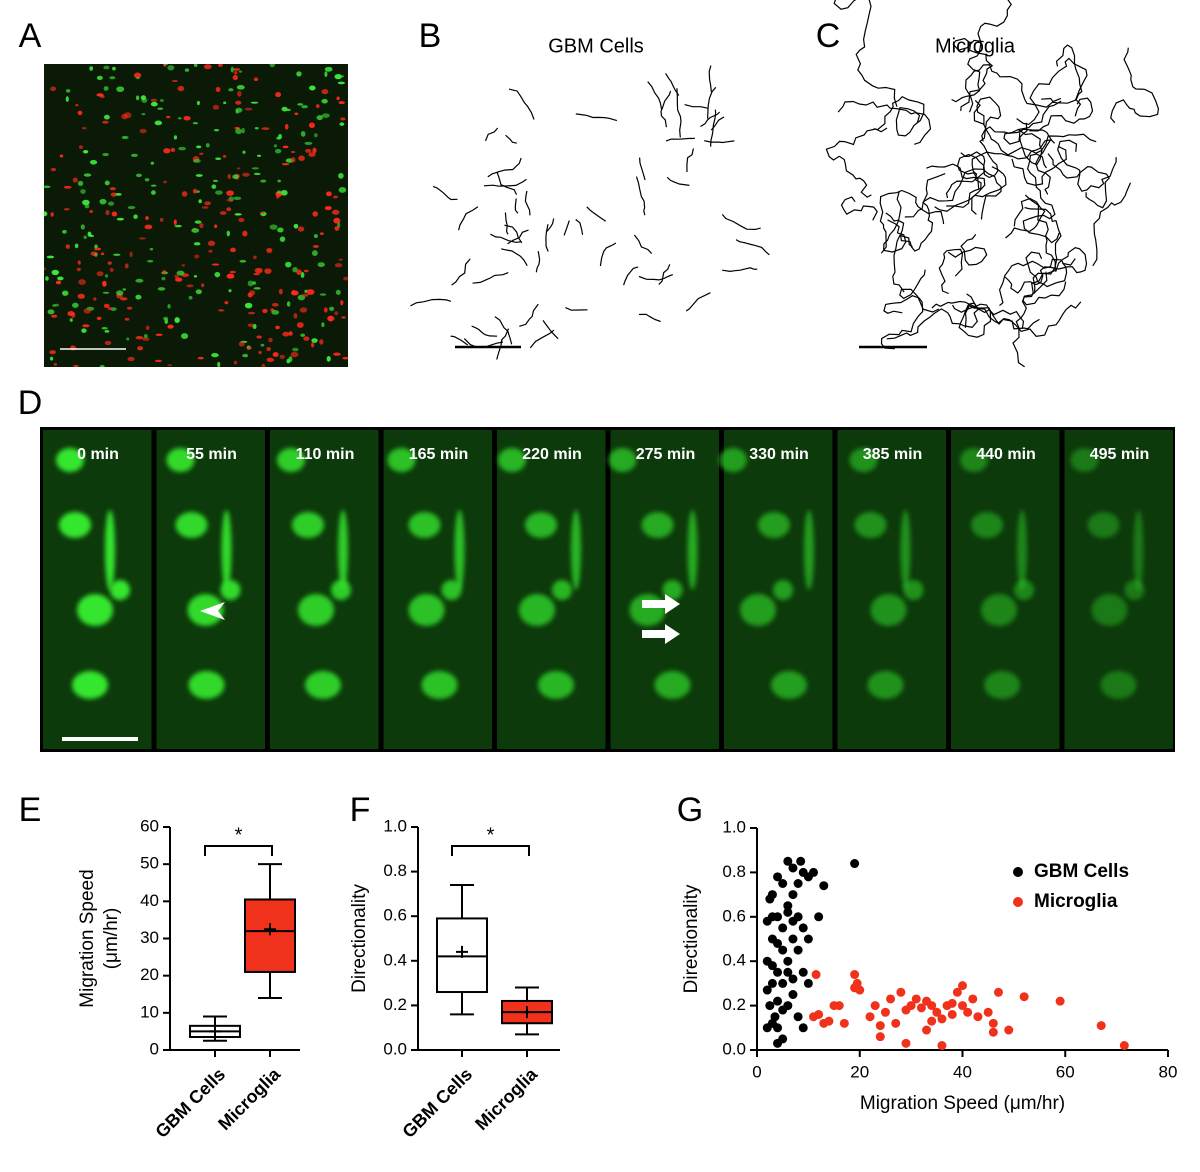  What do you see at coordinates (360, 810) in the screenshot?
I see `panel-label: F` at bounding box center [360, 810].